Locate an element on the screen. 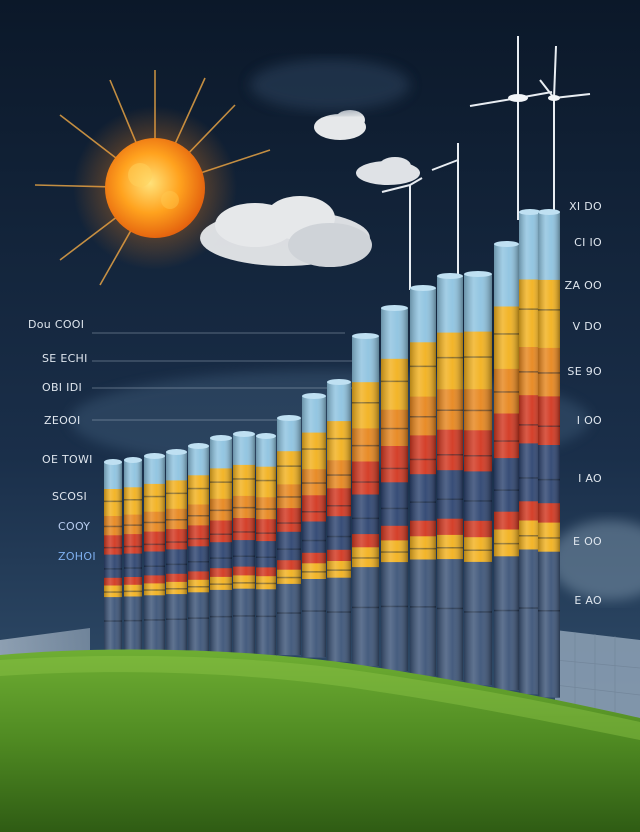 Image resolution: width=640 pixels, height=832 pixels. right-label: SE 9O is located at coordinates (584, 371).